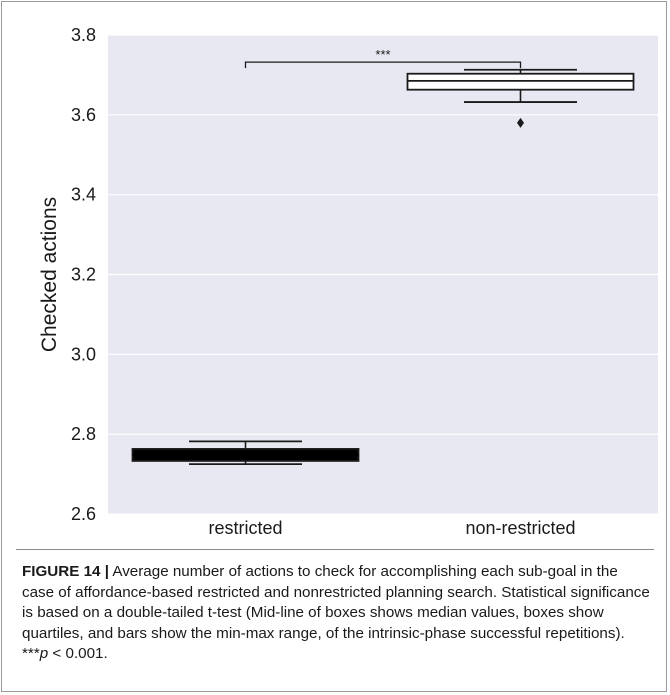 This screenshot has width=670, height=695. What do you see at coordinates (83, 514) in the screenshot?
I see `y-tick-label: 2.6` at bounding box center [83, 514].